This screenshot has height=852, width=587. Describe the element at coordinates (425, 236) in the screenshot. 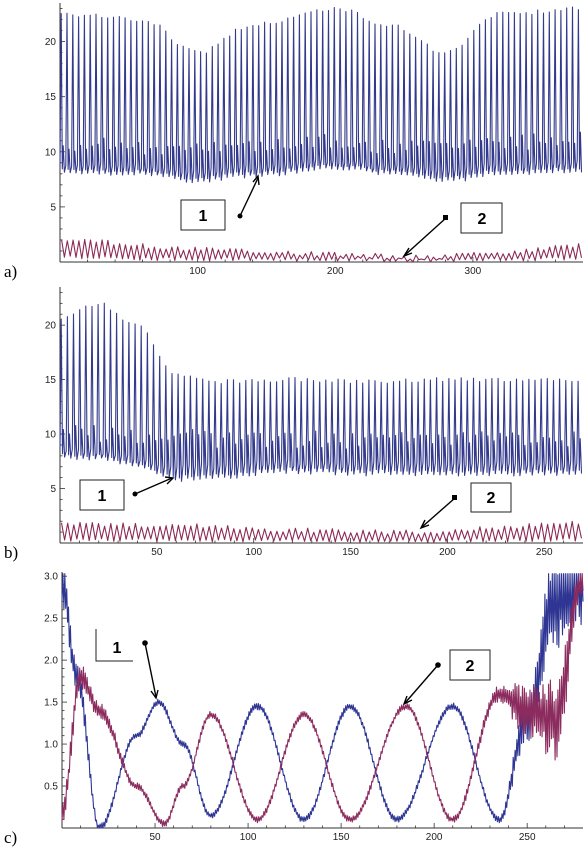

I see `callout-arrow-2-a` at that location.